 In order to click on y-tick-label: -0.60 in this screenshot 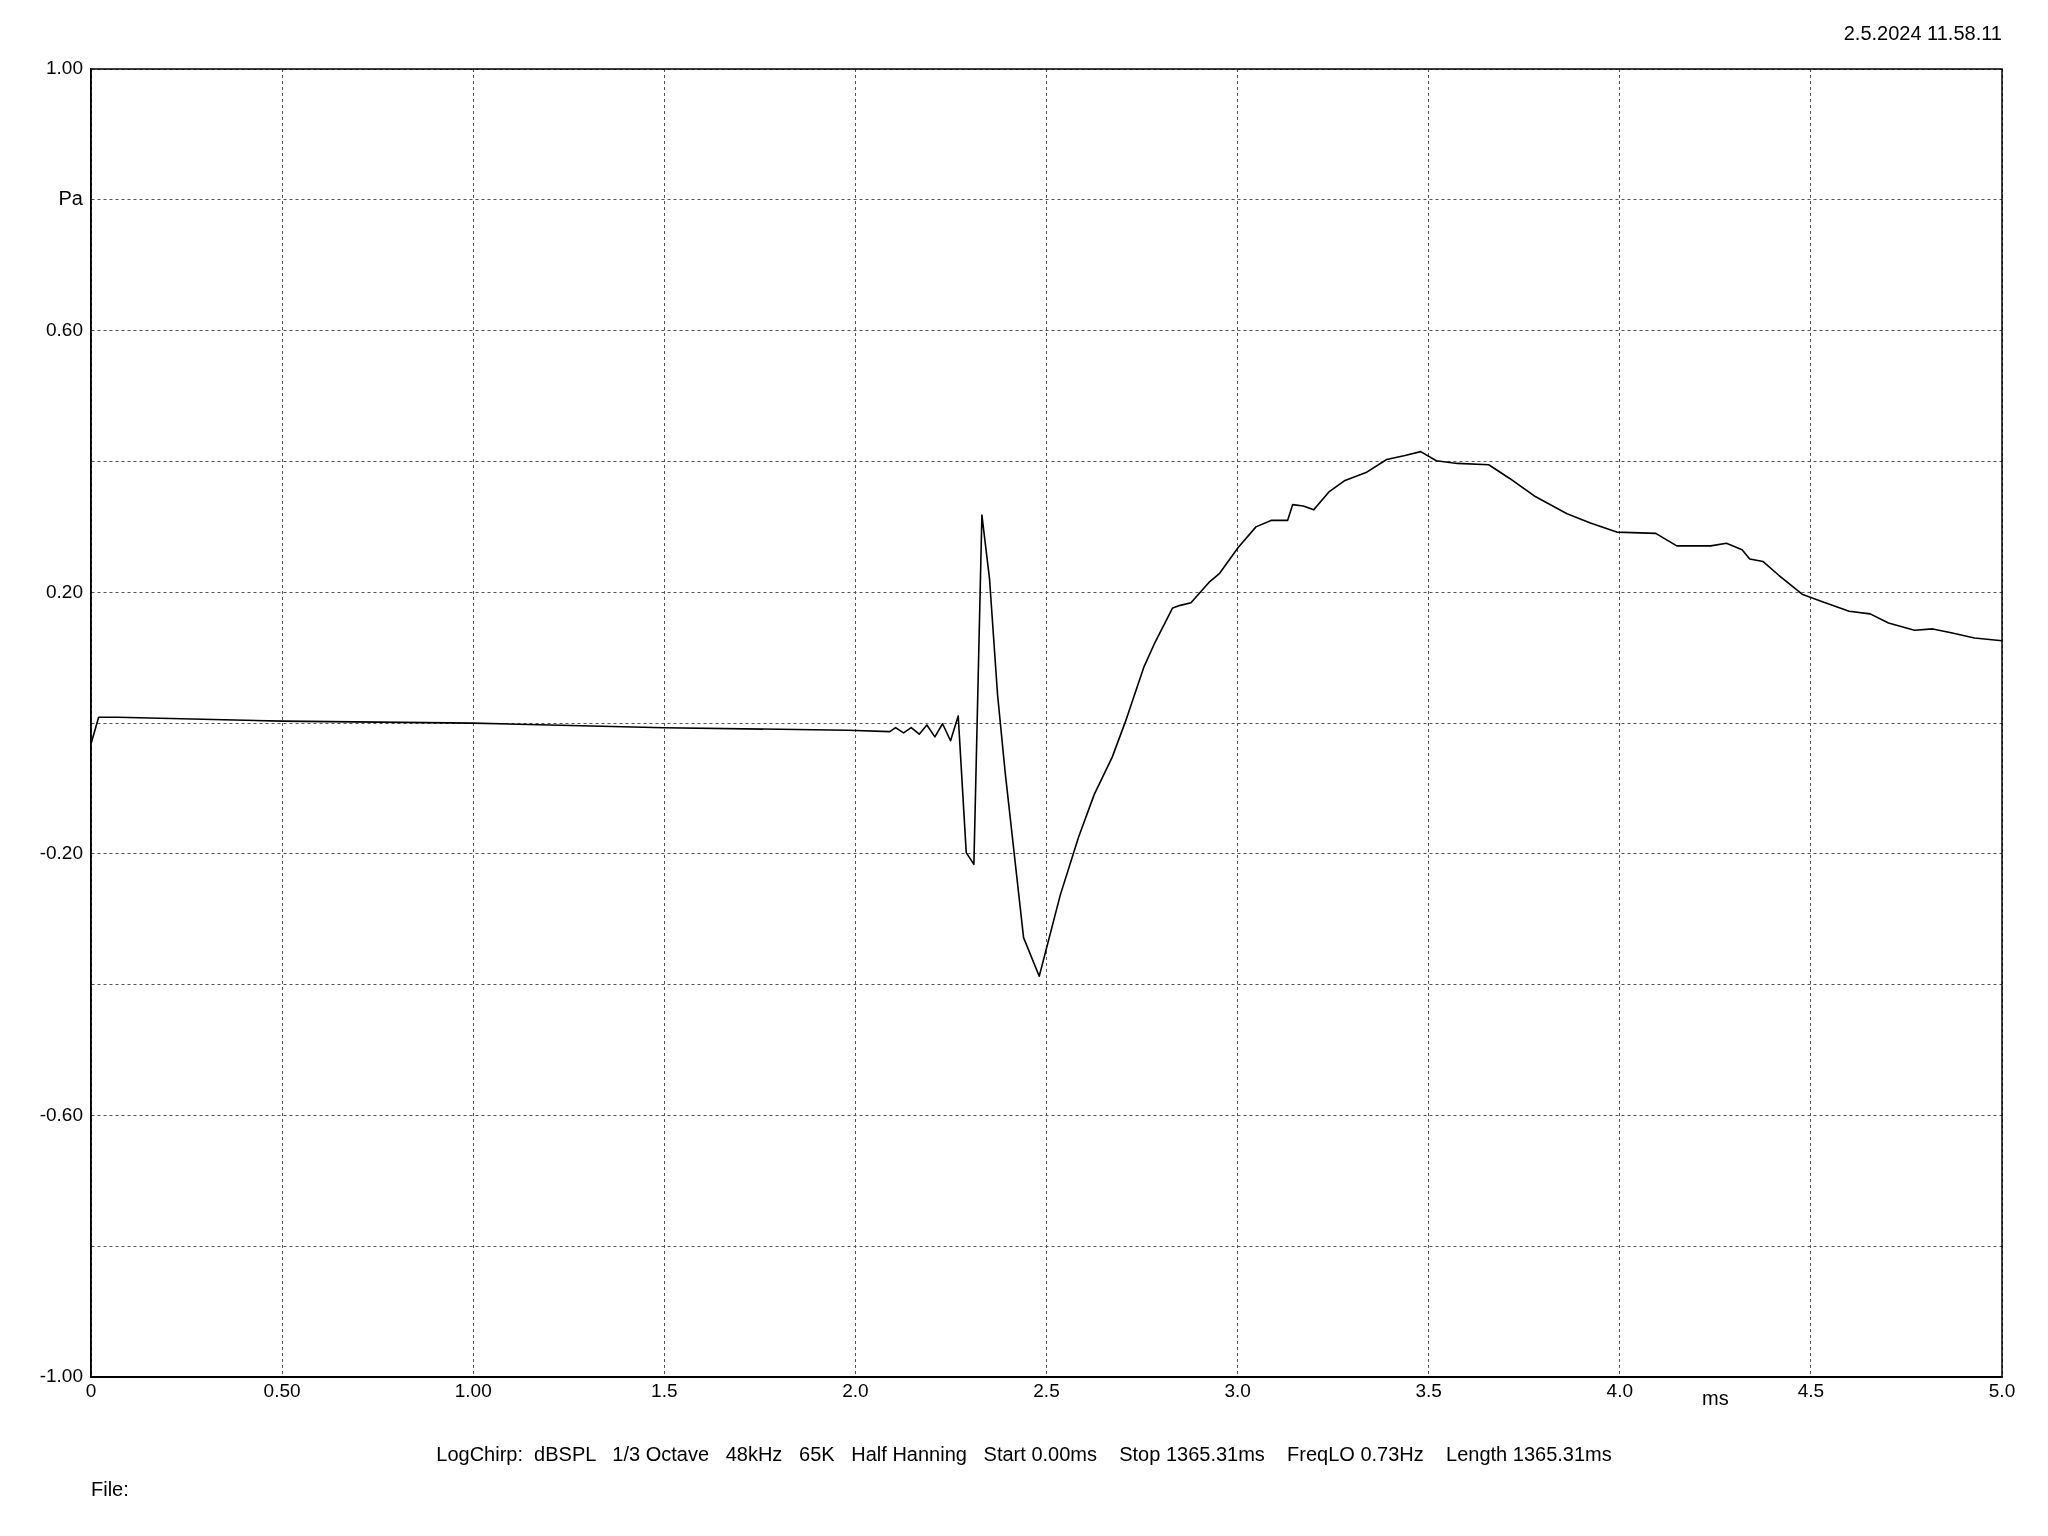, I will do `click(61, 1114)`.